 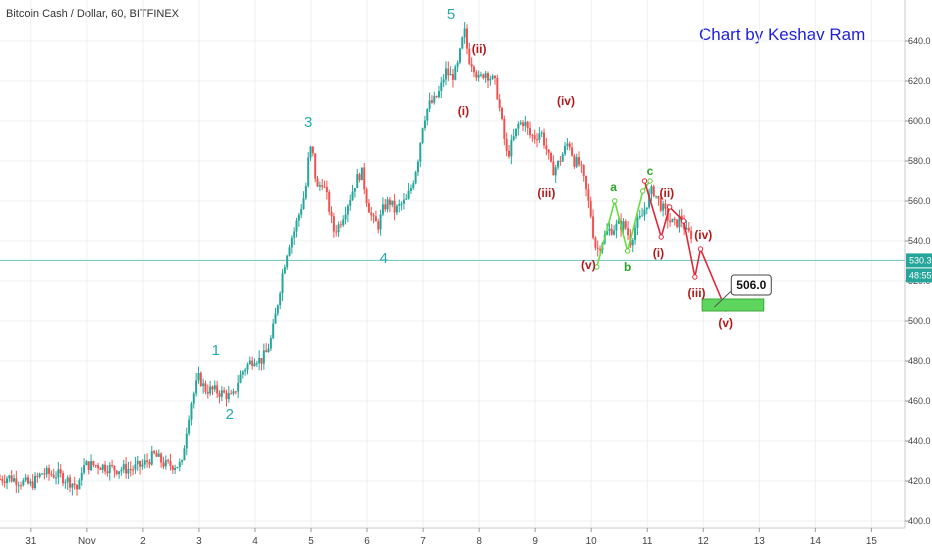 I want to click on wave-label: 2, so click(x=230, y=414).